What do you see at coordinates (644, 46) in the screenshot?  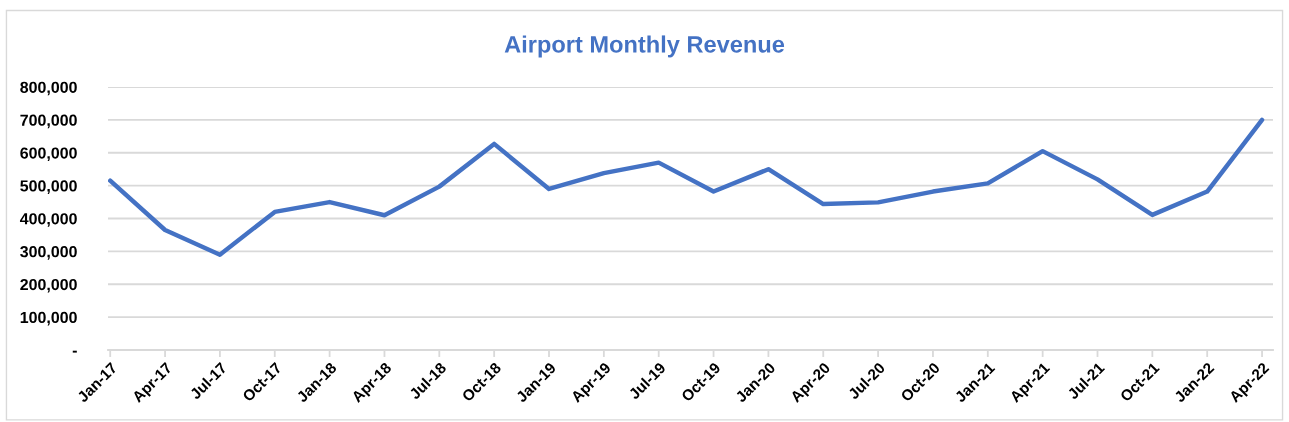 I see `chart-title: Airport Monthly Revenue` at bounding box center [644, 46].